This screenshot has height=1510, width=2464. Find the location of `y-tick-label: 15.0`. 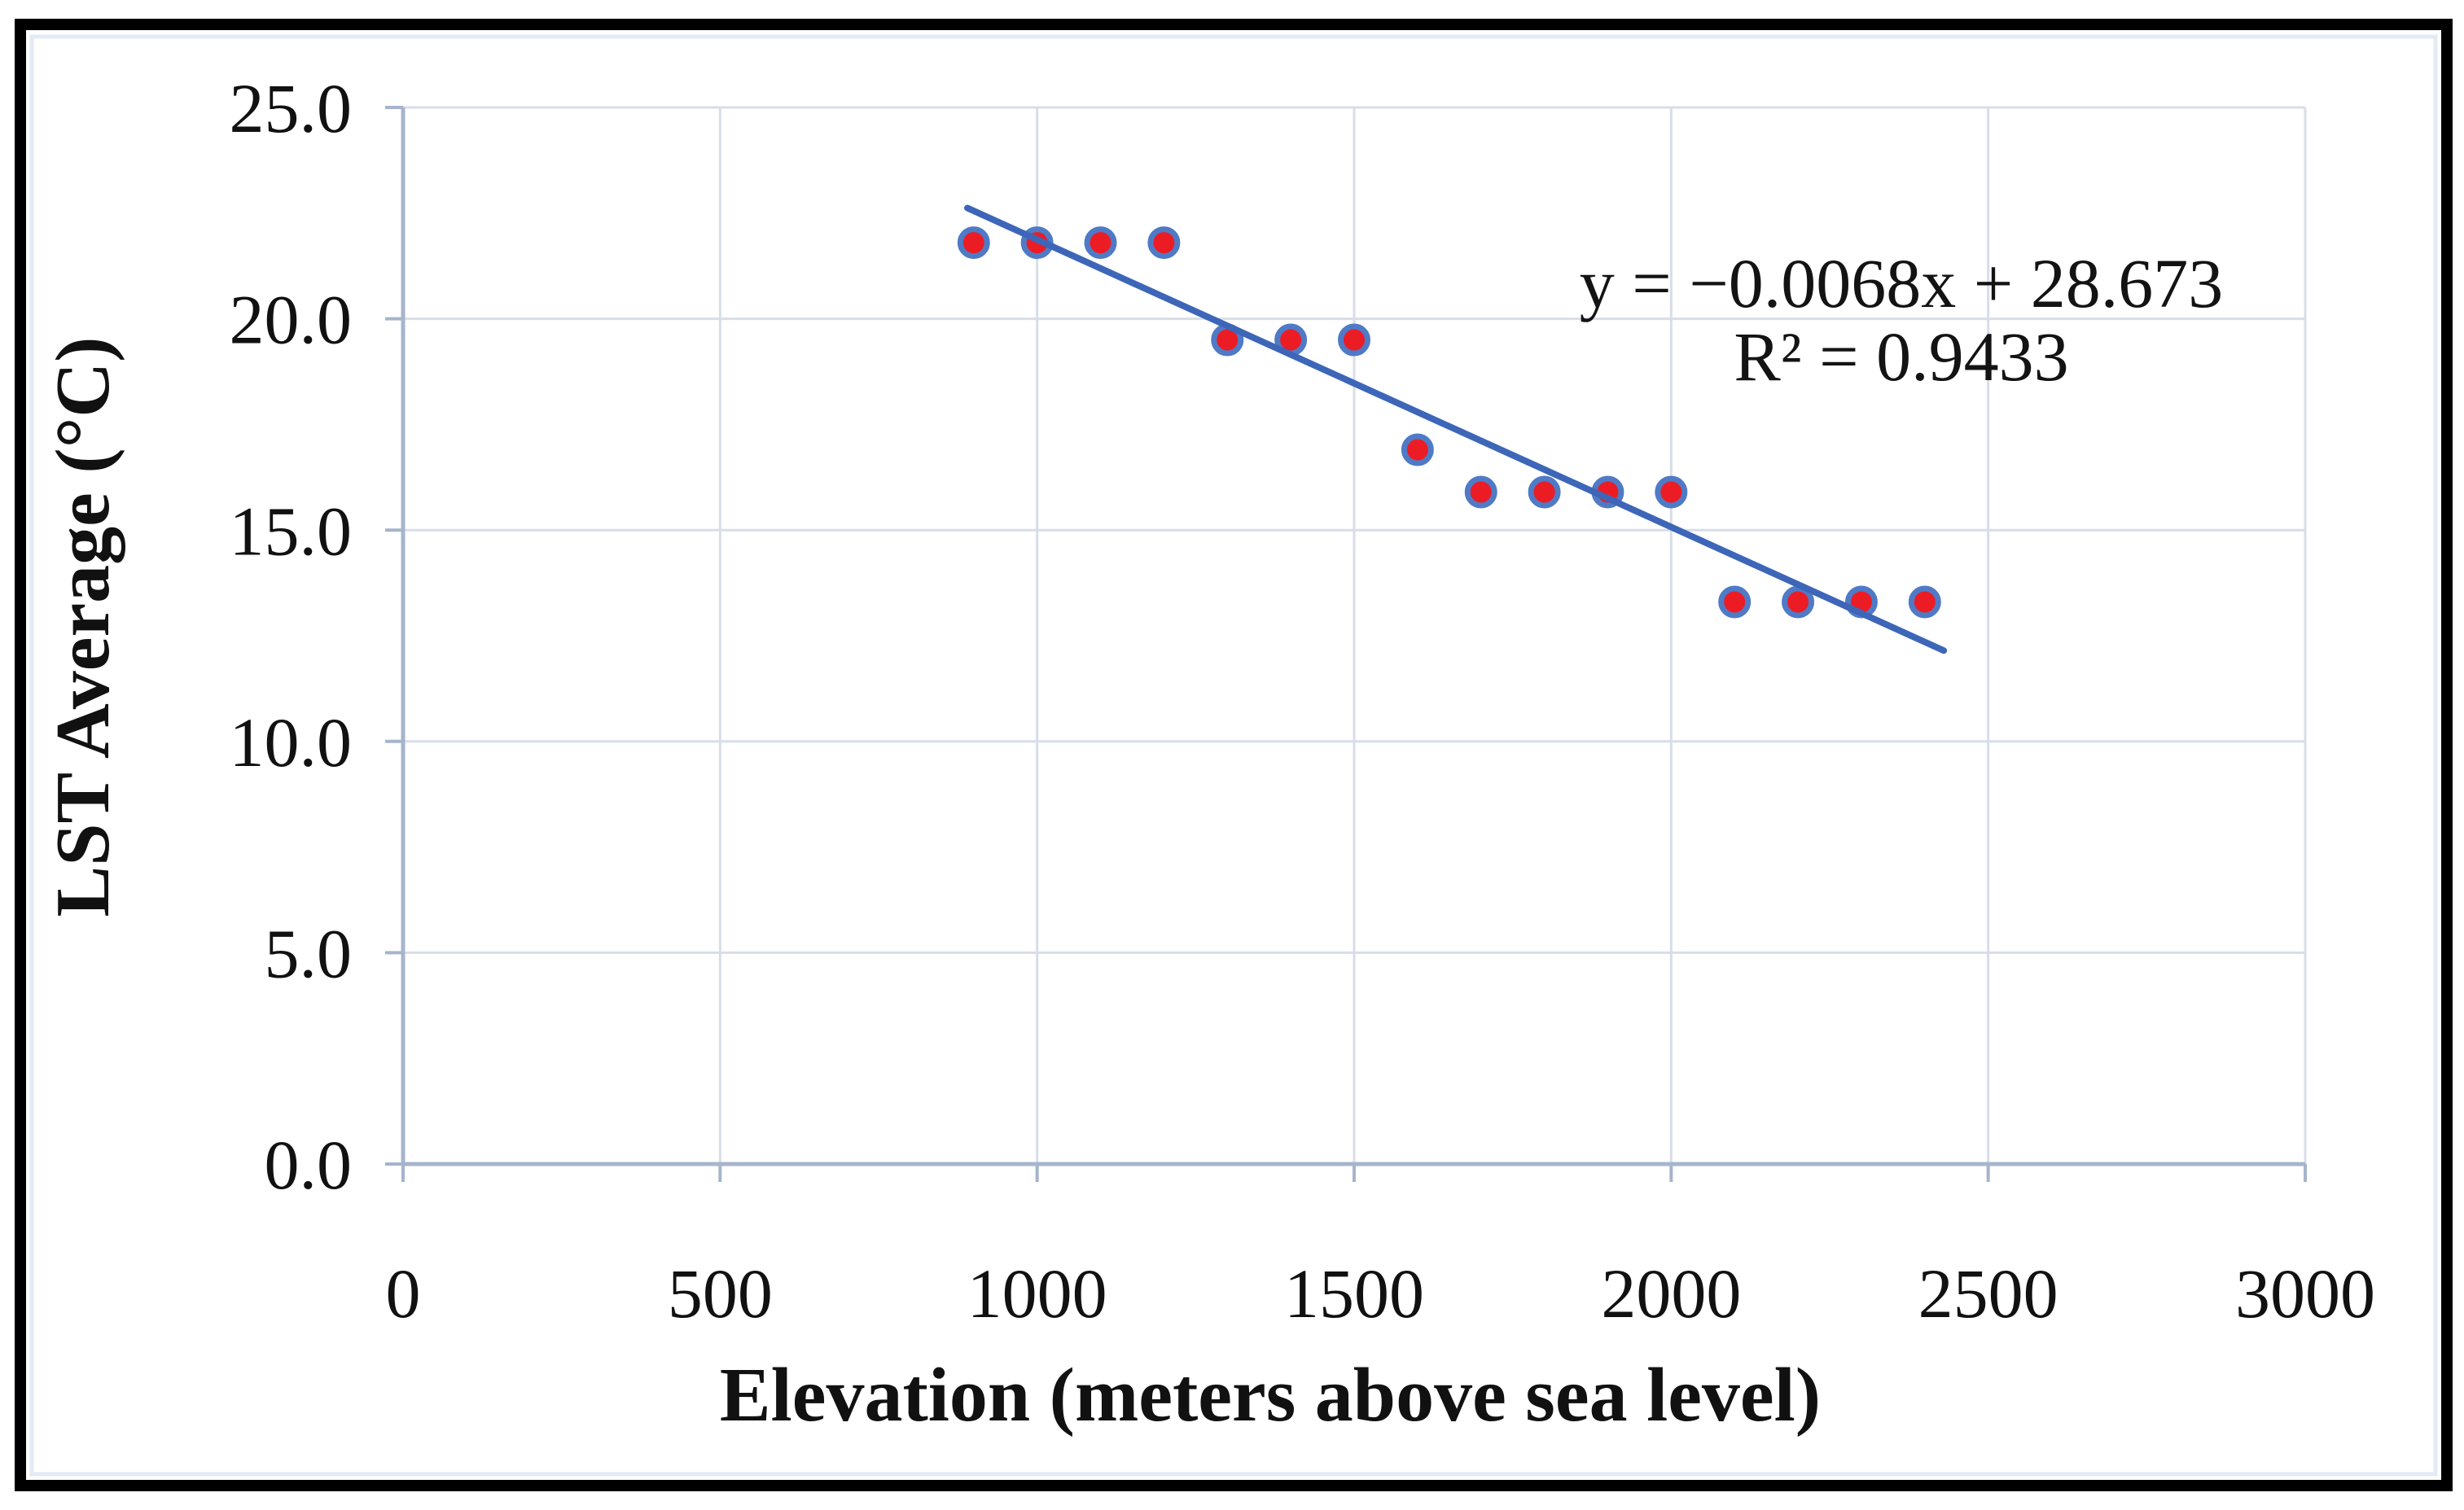

y-tick-label: 15.0 is located at coordinates (291, 531).